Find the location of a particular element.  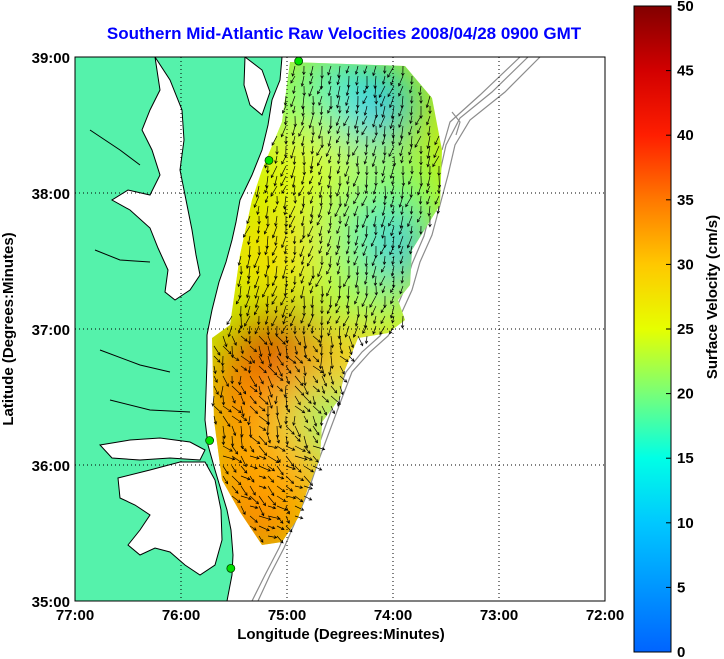

x-tick-label: 72:00 is located at coordinates (605, 615).